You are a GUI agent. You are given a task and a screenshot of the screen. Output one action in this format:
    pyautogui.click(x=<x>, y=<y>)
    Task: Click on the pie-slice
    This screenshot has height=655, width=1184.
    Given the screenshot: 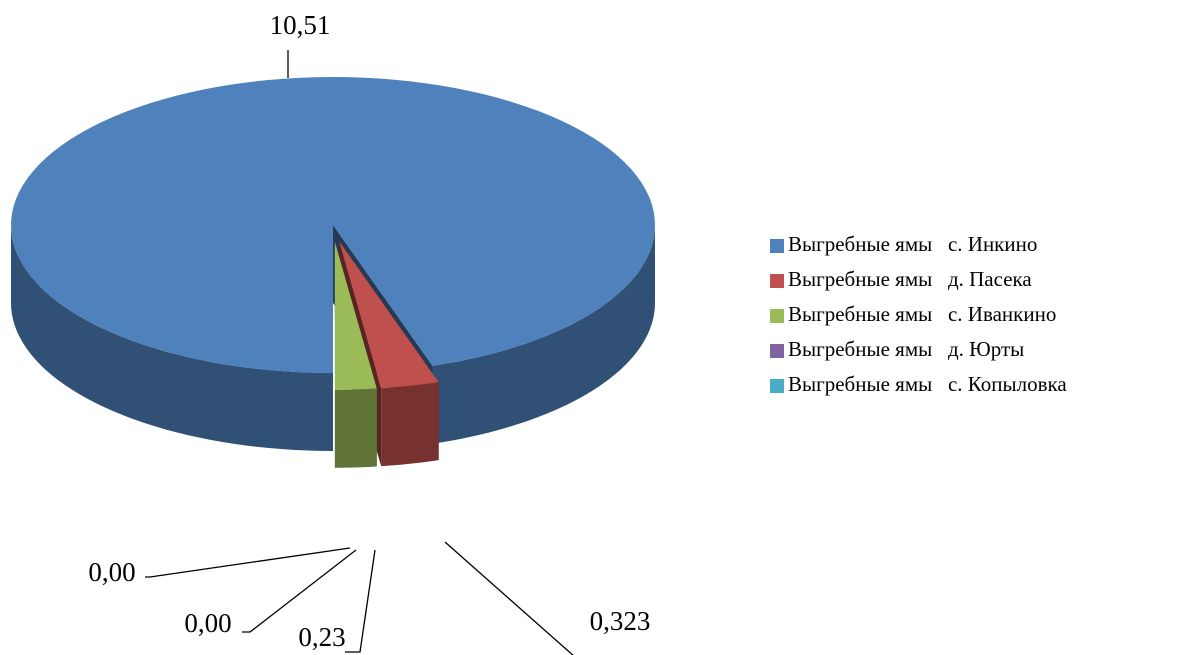 What is the action you would take?
    pyautogui.click(x=355, y=354)
    